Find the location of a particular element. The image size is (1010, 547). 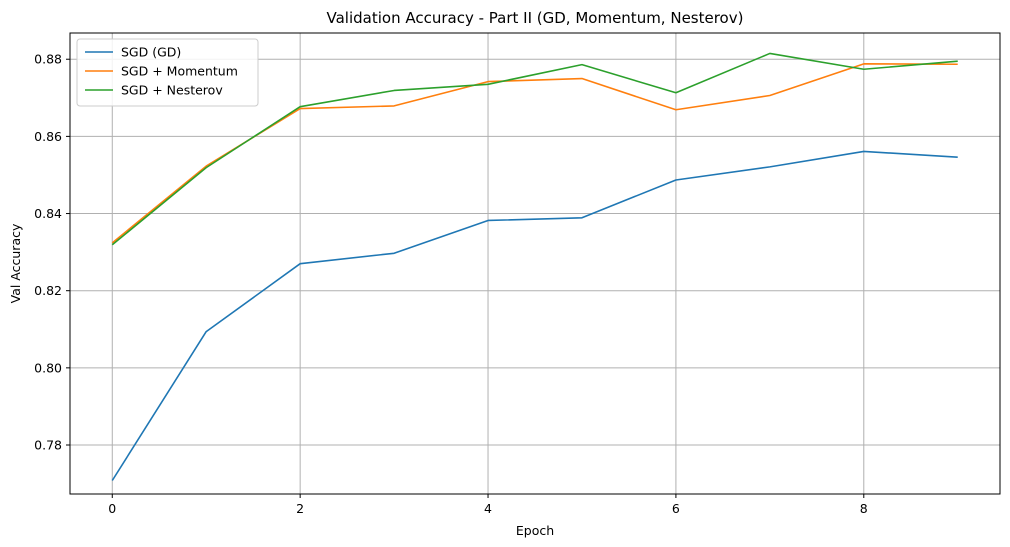

y-tick-label: 0.82 is located at coordinates (48, 290).